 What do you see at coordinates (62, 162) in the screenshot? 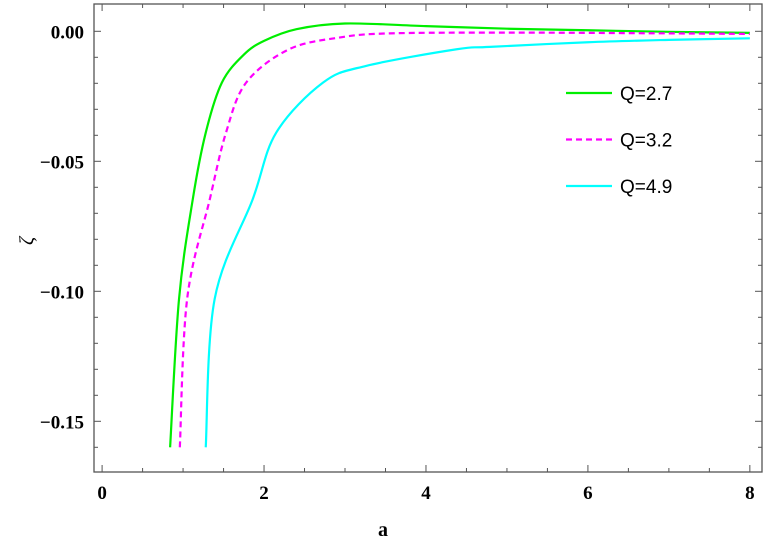
I see `y-tick-label: −0.05` at bounding box center [62, 162].